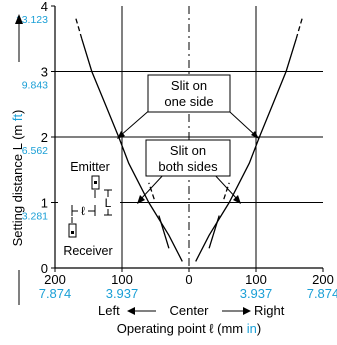 The width and height of the screenshot is (337, 345). I want to click on y-tick-label-ft: 13.123, so click(32, 20).